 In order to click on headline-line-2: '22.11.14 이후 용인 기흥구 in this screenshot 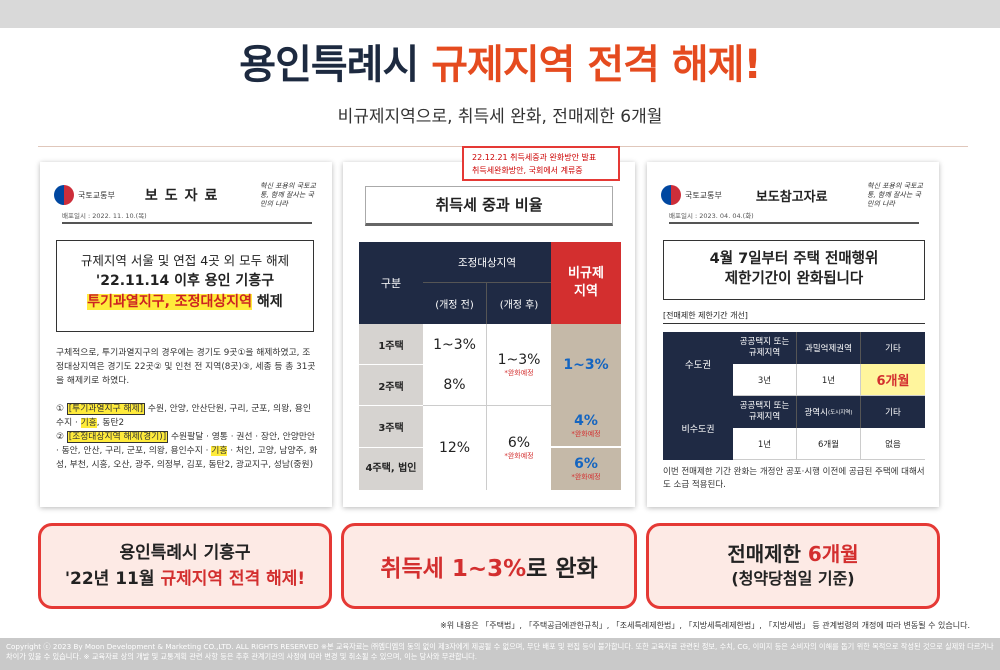, I will do `click(185, 281)`.